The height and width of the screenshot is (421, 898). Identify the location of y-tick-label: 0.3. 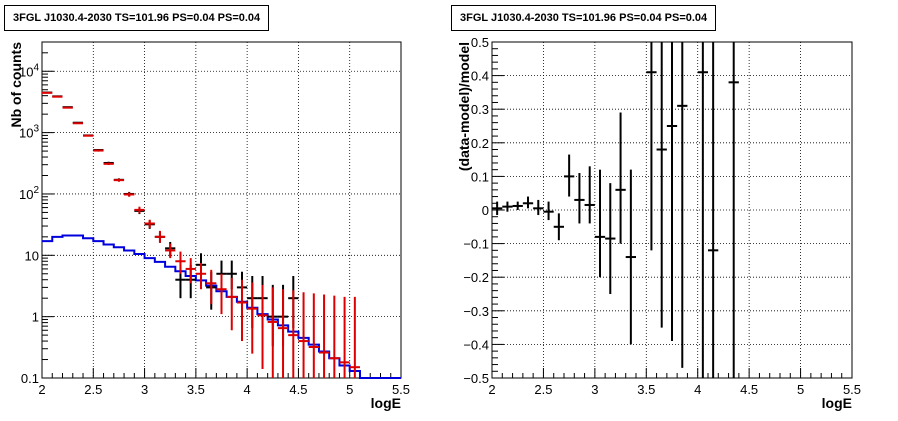
(480, 109).